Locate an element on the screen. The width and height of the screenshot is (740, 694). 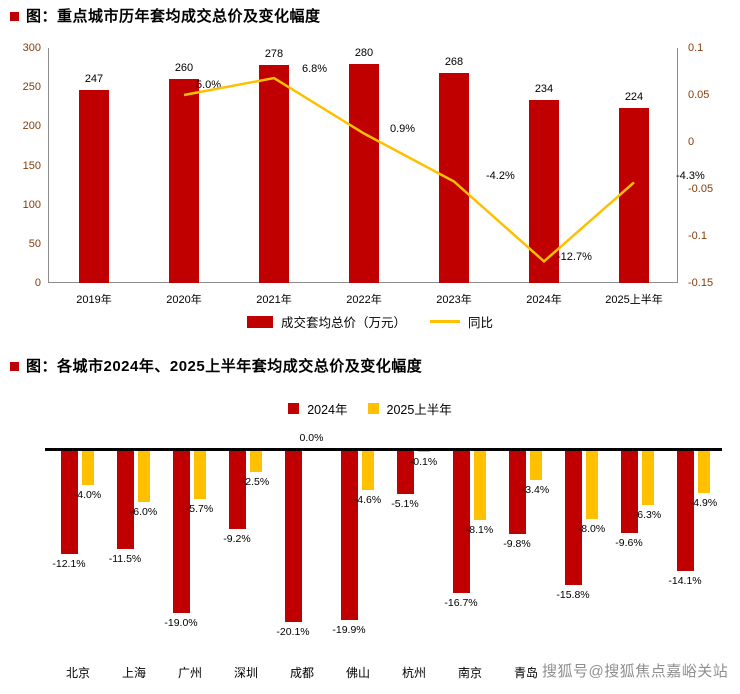
chart2-bar-2024-value-label: -12.1% is located at coordinates (69, 563).